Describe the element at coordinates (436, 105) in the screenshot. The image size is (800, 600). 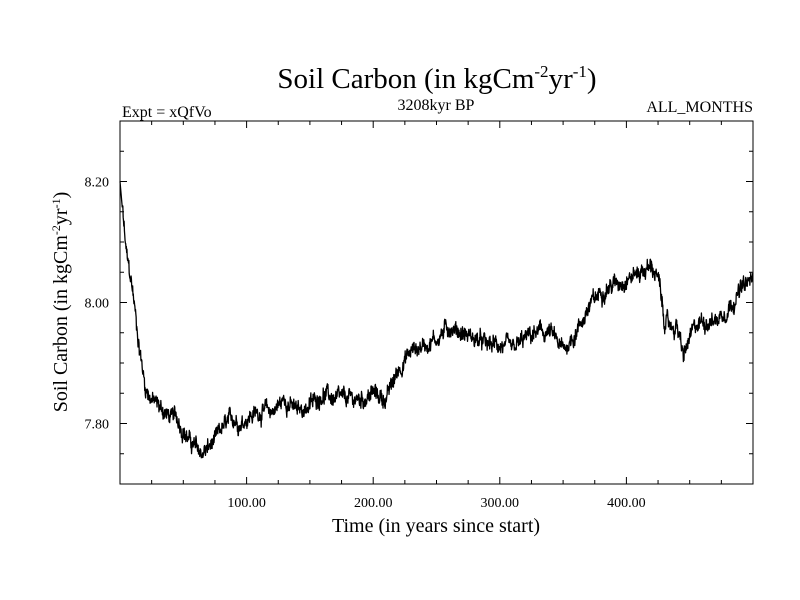
I see `period-label: 3208kyr BP` at that location.